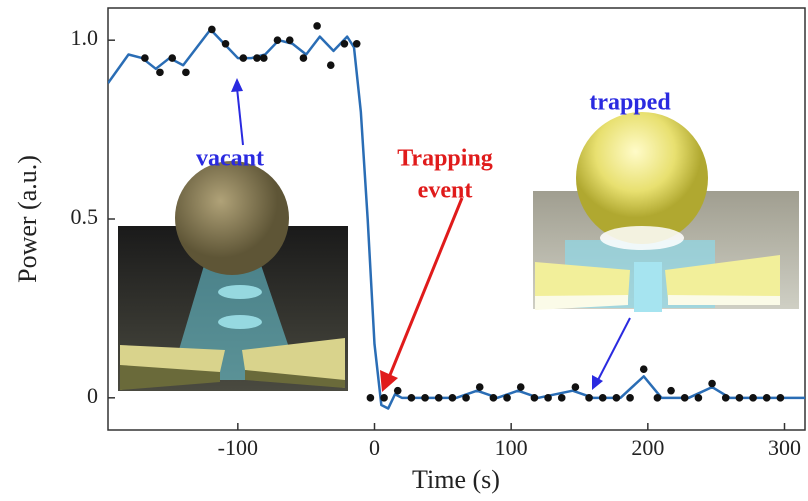  I want to click on x-tick-label: -100, so click(238, 447).